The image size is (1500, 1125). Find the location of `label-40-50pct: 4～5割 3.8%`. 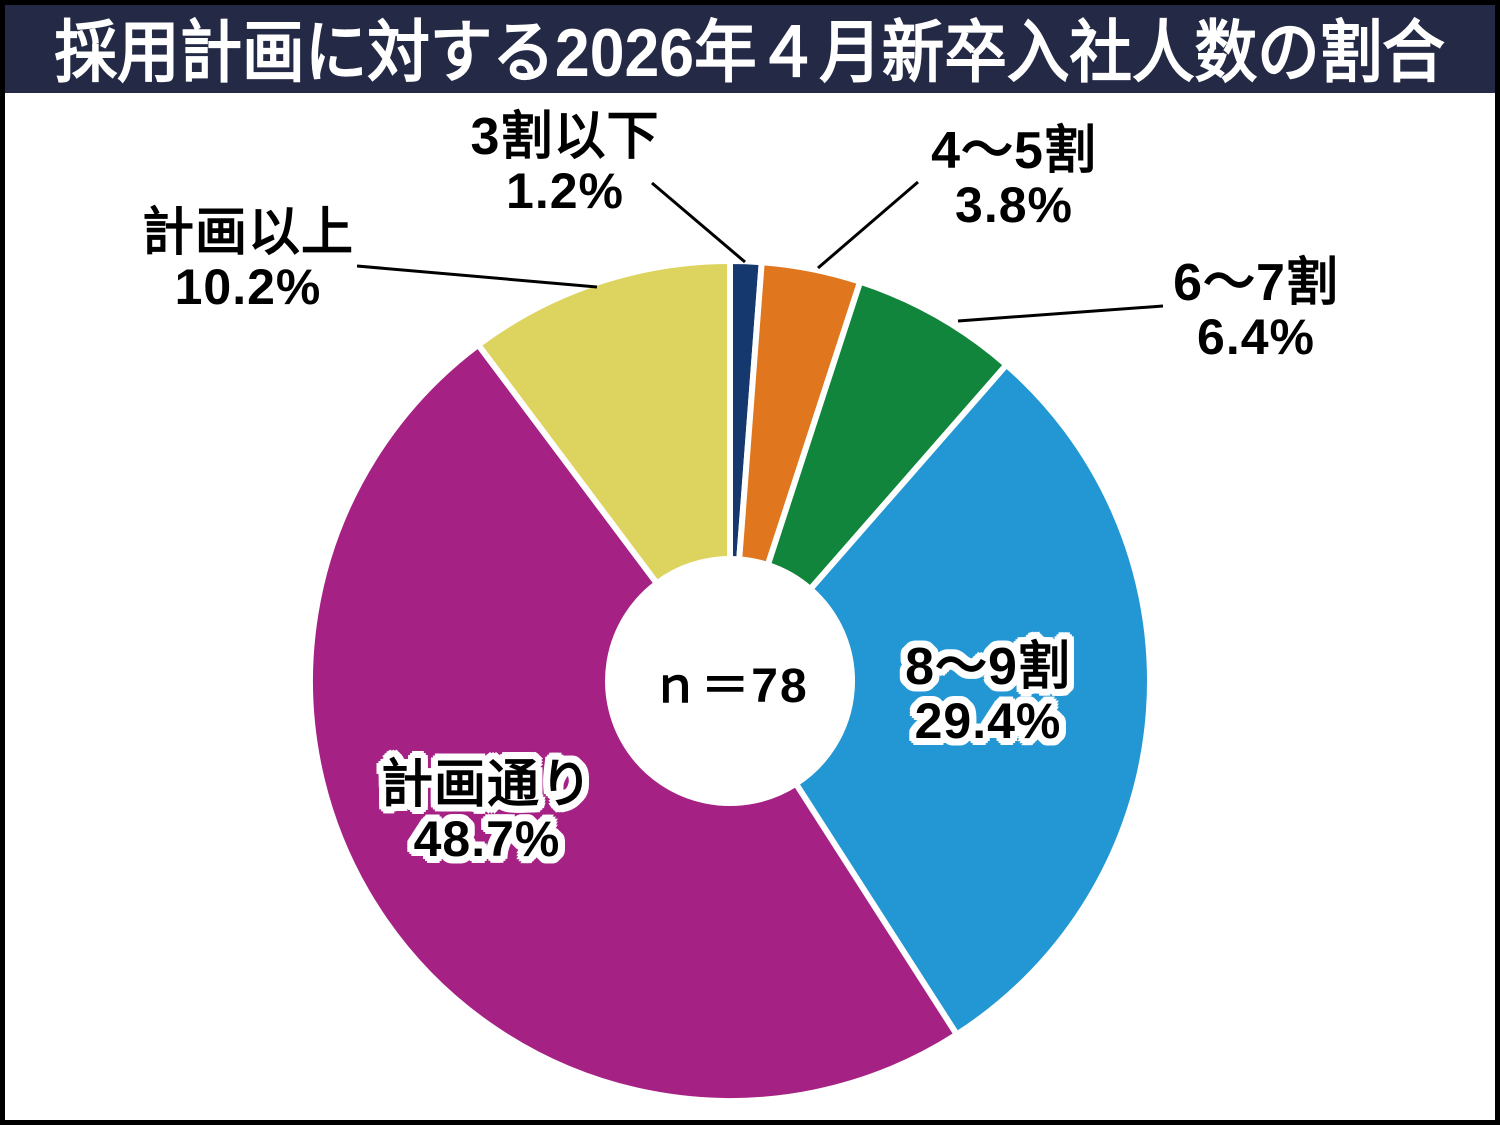

label-40-50pct: 4～5割 3.8% is located at coordinates (1014, 178).